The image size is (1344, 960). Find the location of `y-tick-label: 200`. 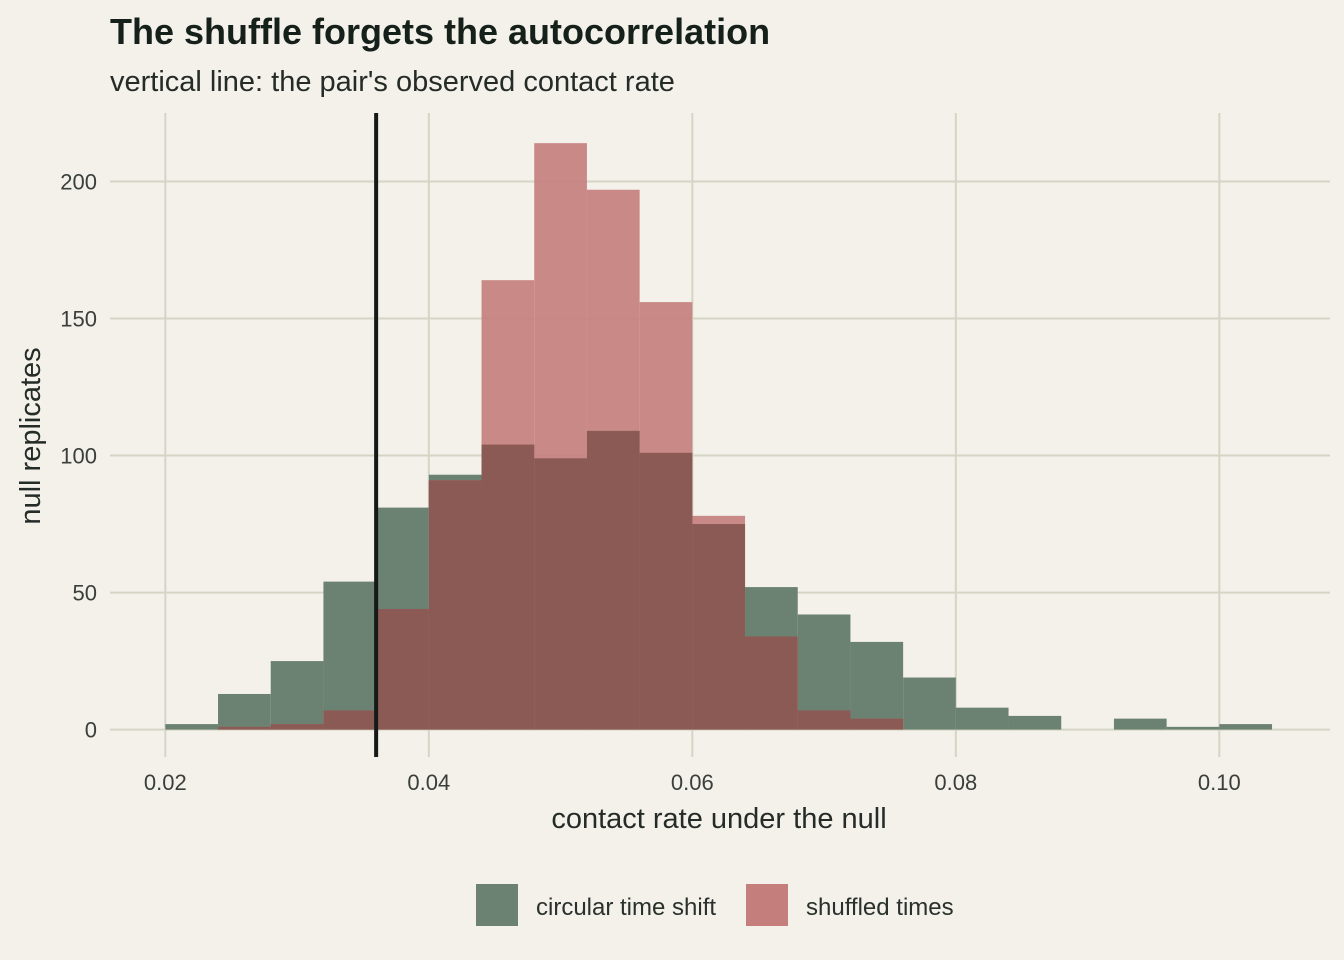

y-tick-label: 200 is located at coordinates (78, 182).